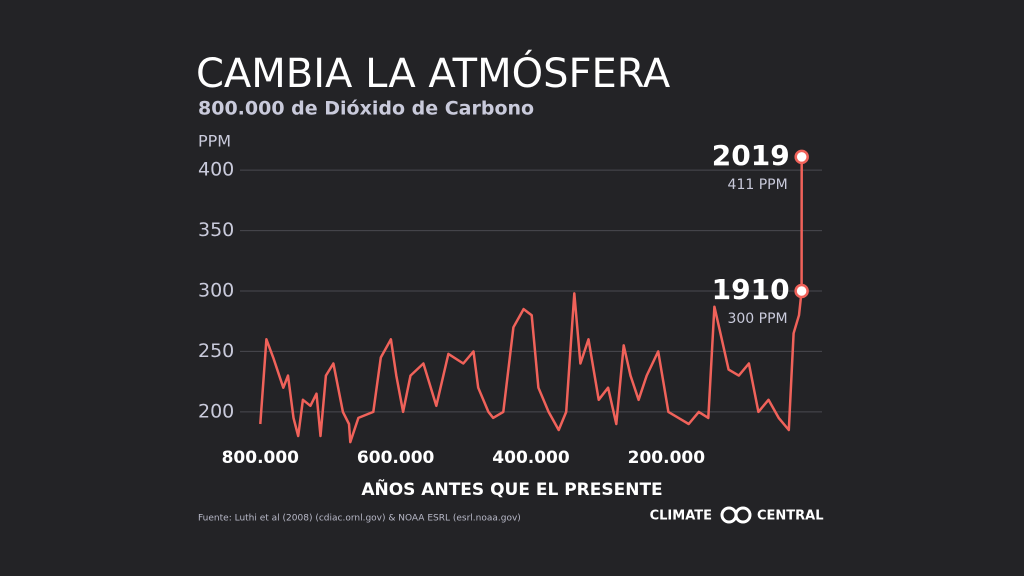 The height and width of the screenshot is (576, 1024). Describe the element at coordinates (433, 73) in the screenshot. I see `chart-title: CAMBIA LA ATMÓSFERA` at that location.